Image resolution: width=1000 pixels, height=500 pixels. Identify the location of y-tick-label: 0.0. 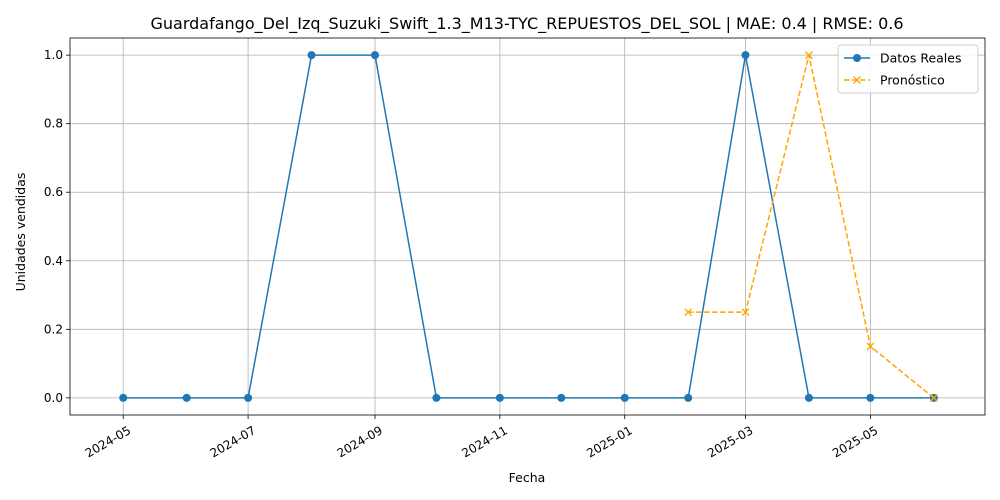
(53, 398).